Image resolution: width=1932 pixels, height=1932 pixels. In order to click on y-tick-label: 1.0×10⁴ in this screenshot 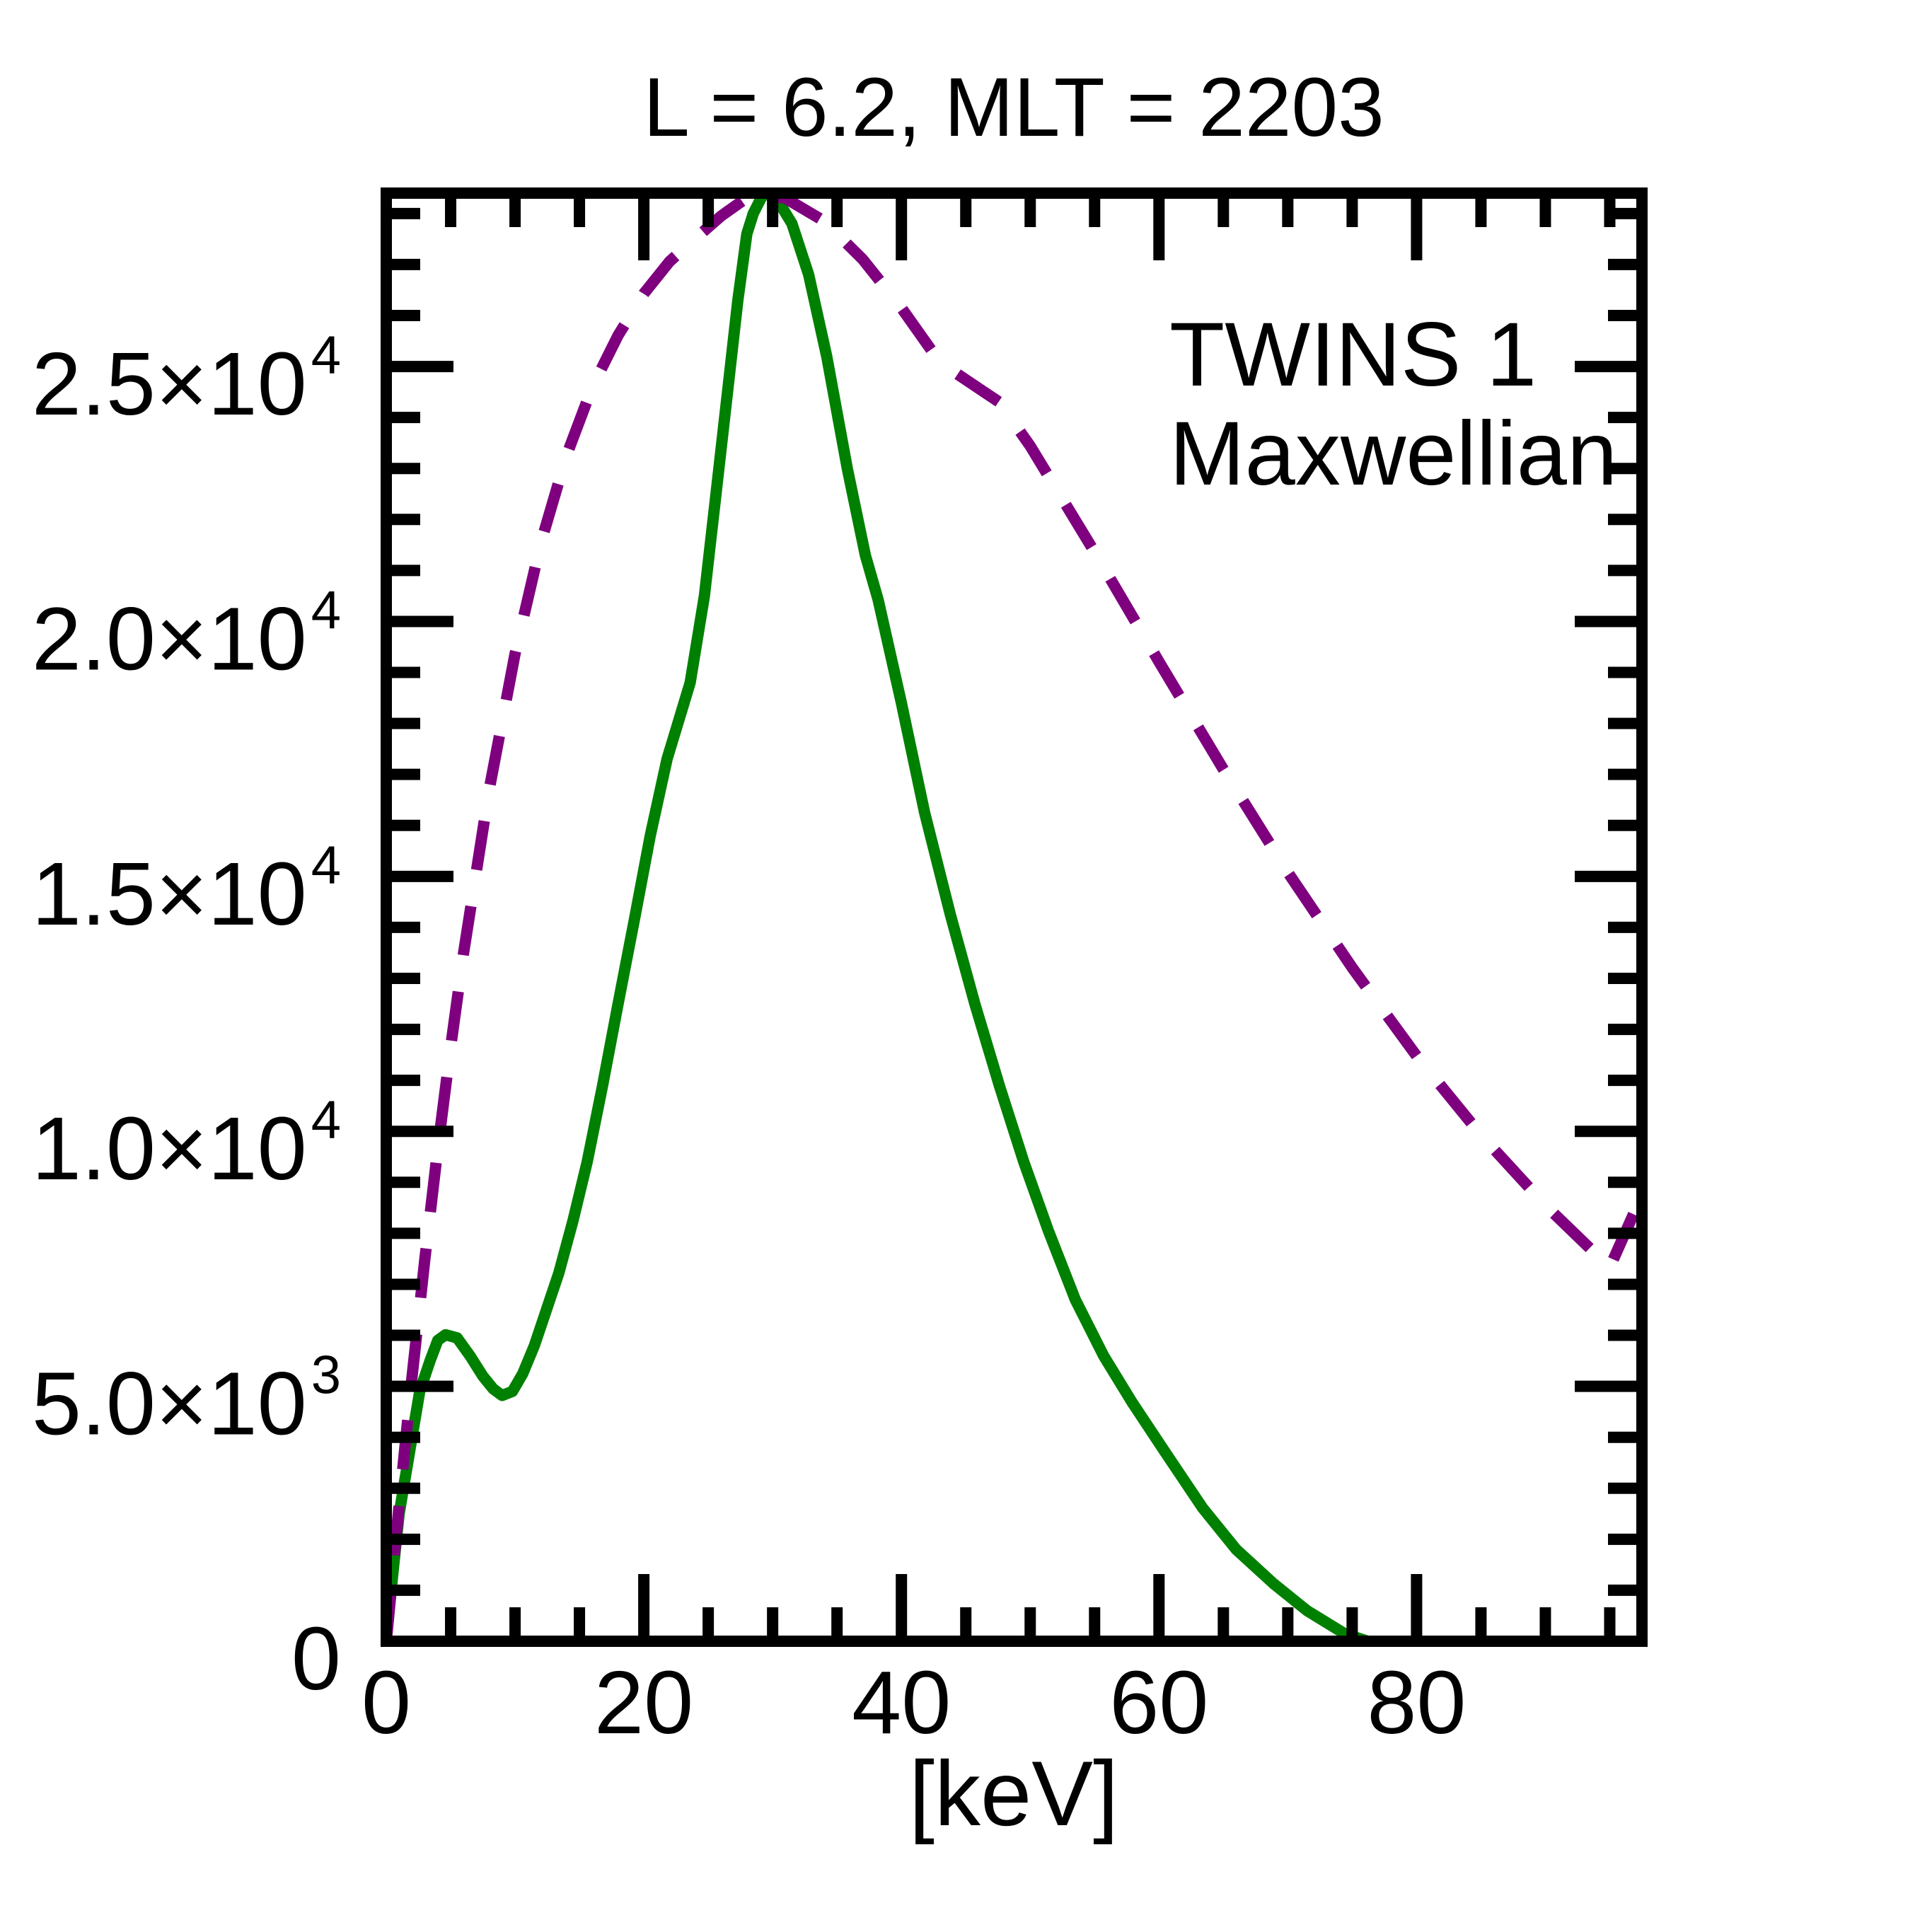, I will do `click(186, 1144)`.